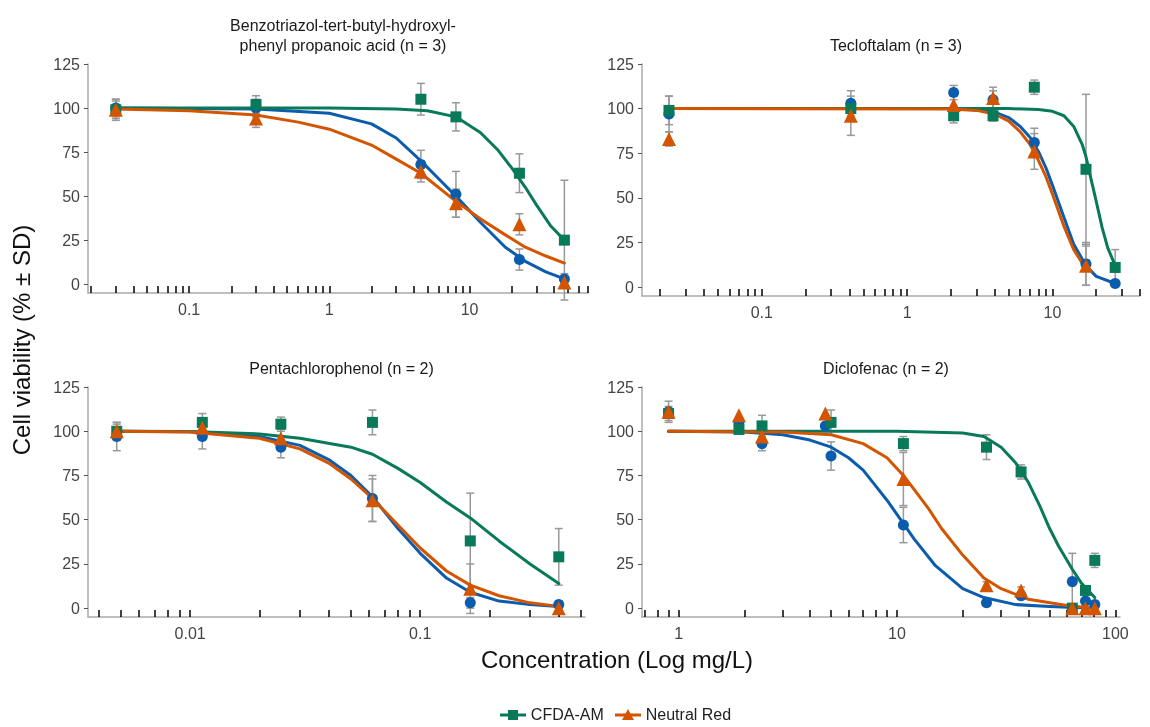 Image resolution: width=1150 pixels, height=727 pixels. Describe the element at coordinates (22, 340) in the screenshot. I see `y-axis-title: Cell viability (% ± SD)` at that location.